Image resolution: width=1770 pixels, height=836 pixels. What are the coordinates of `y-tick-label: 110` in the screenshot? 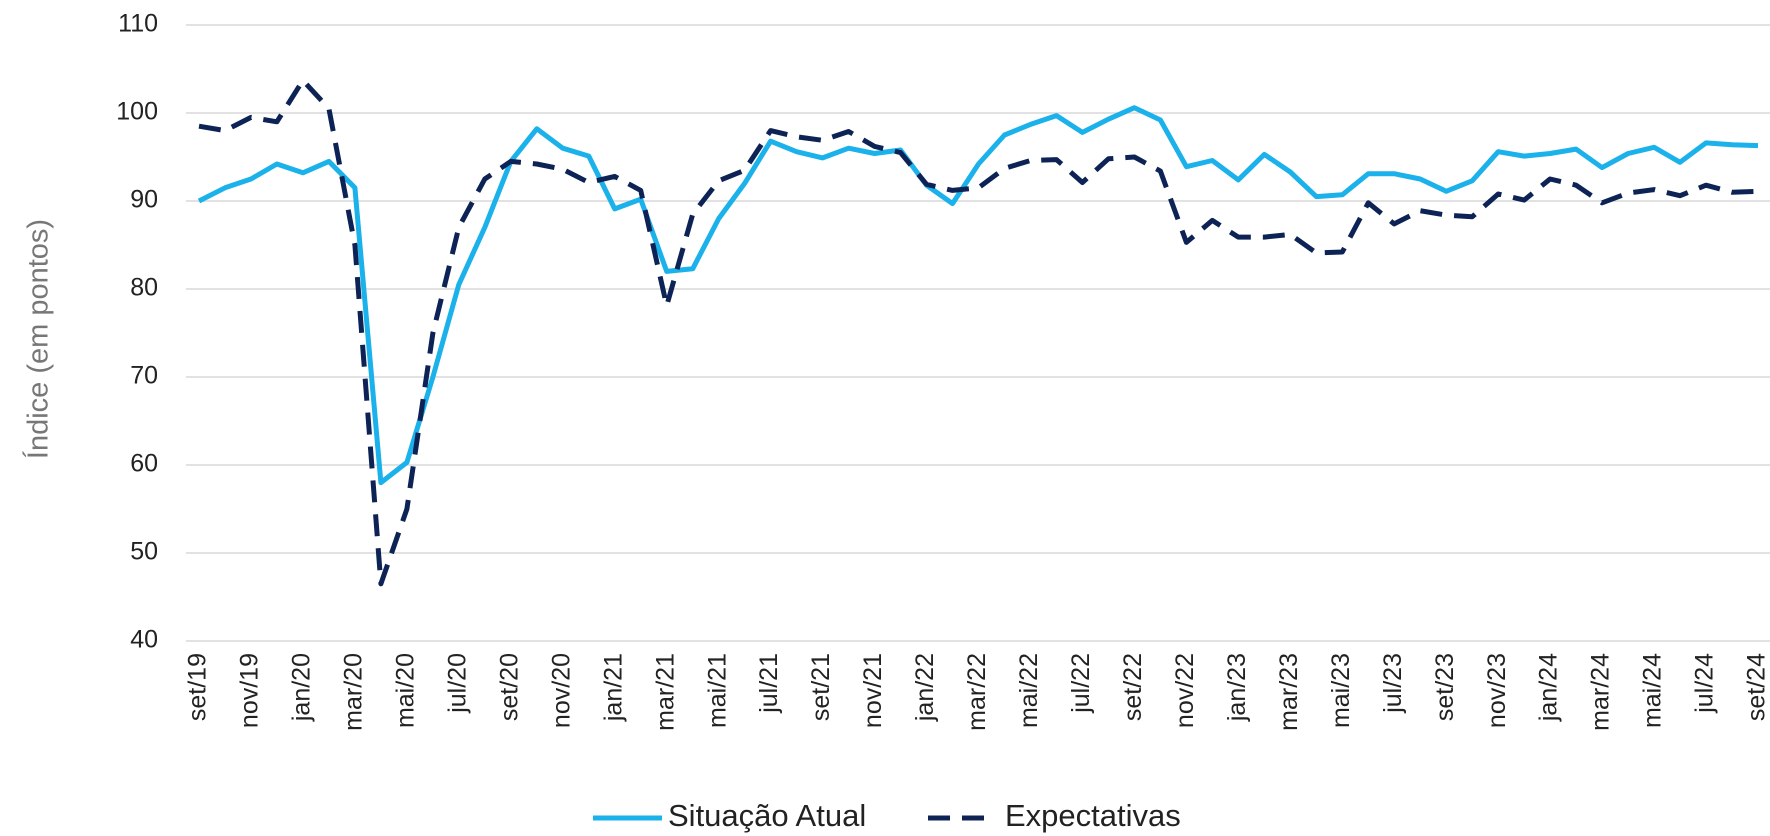 It's located at (138, 24).